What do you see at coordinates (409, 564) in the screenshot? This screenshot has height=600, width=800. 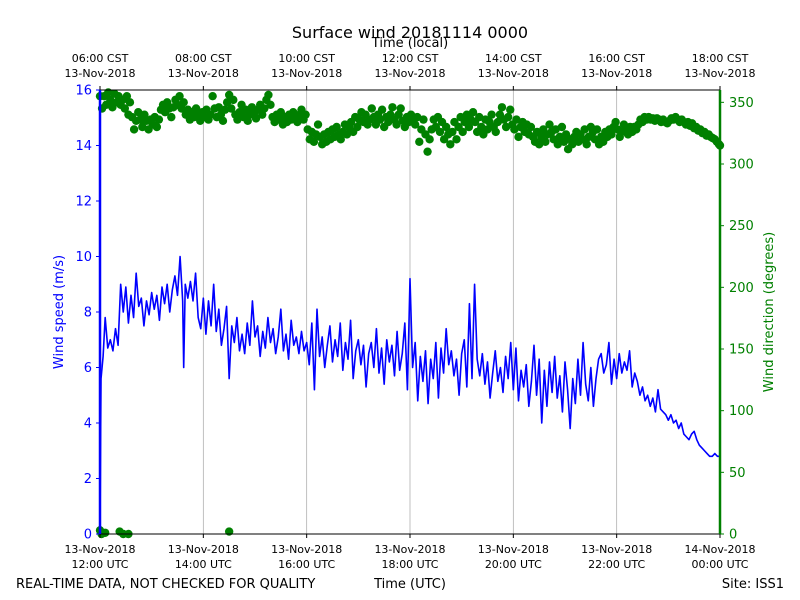 I see `bottom-tick-time: 18:00 UTC` at bounding box center [409, 564].